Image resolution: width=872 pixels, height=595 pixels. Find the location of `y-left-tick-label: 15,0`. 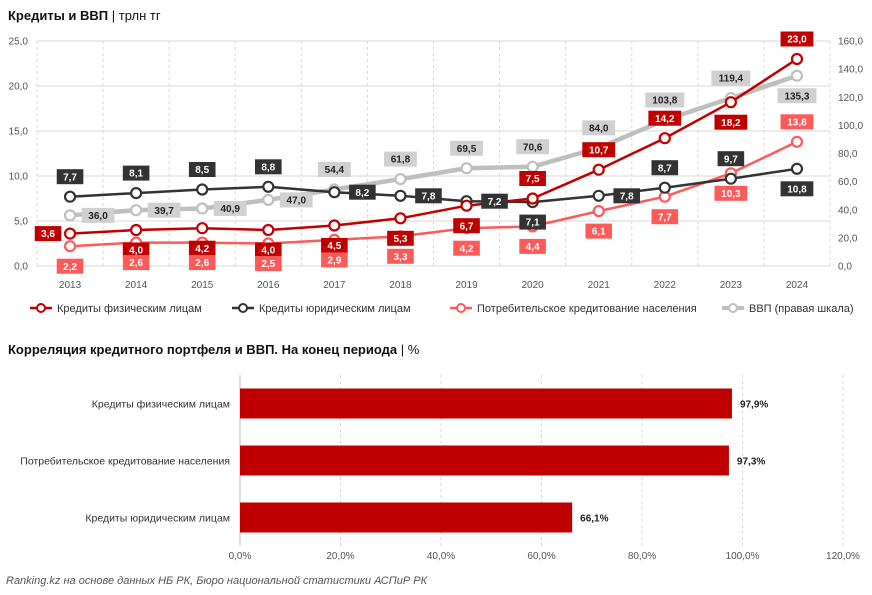

y-left-tick-label: 15,0 is located at coordinates (19, 132).